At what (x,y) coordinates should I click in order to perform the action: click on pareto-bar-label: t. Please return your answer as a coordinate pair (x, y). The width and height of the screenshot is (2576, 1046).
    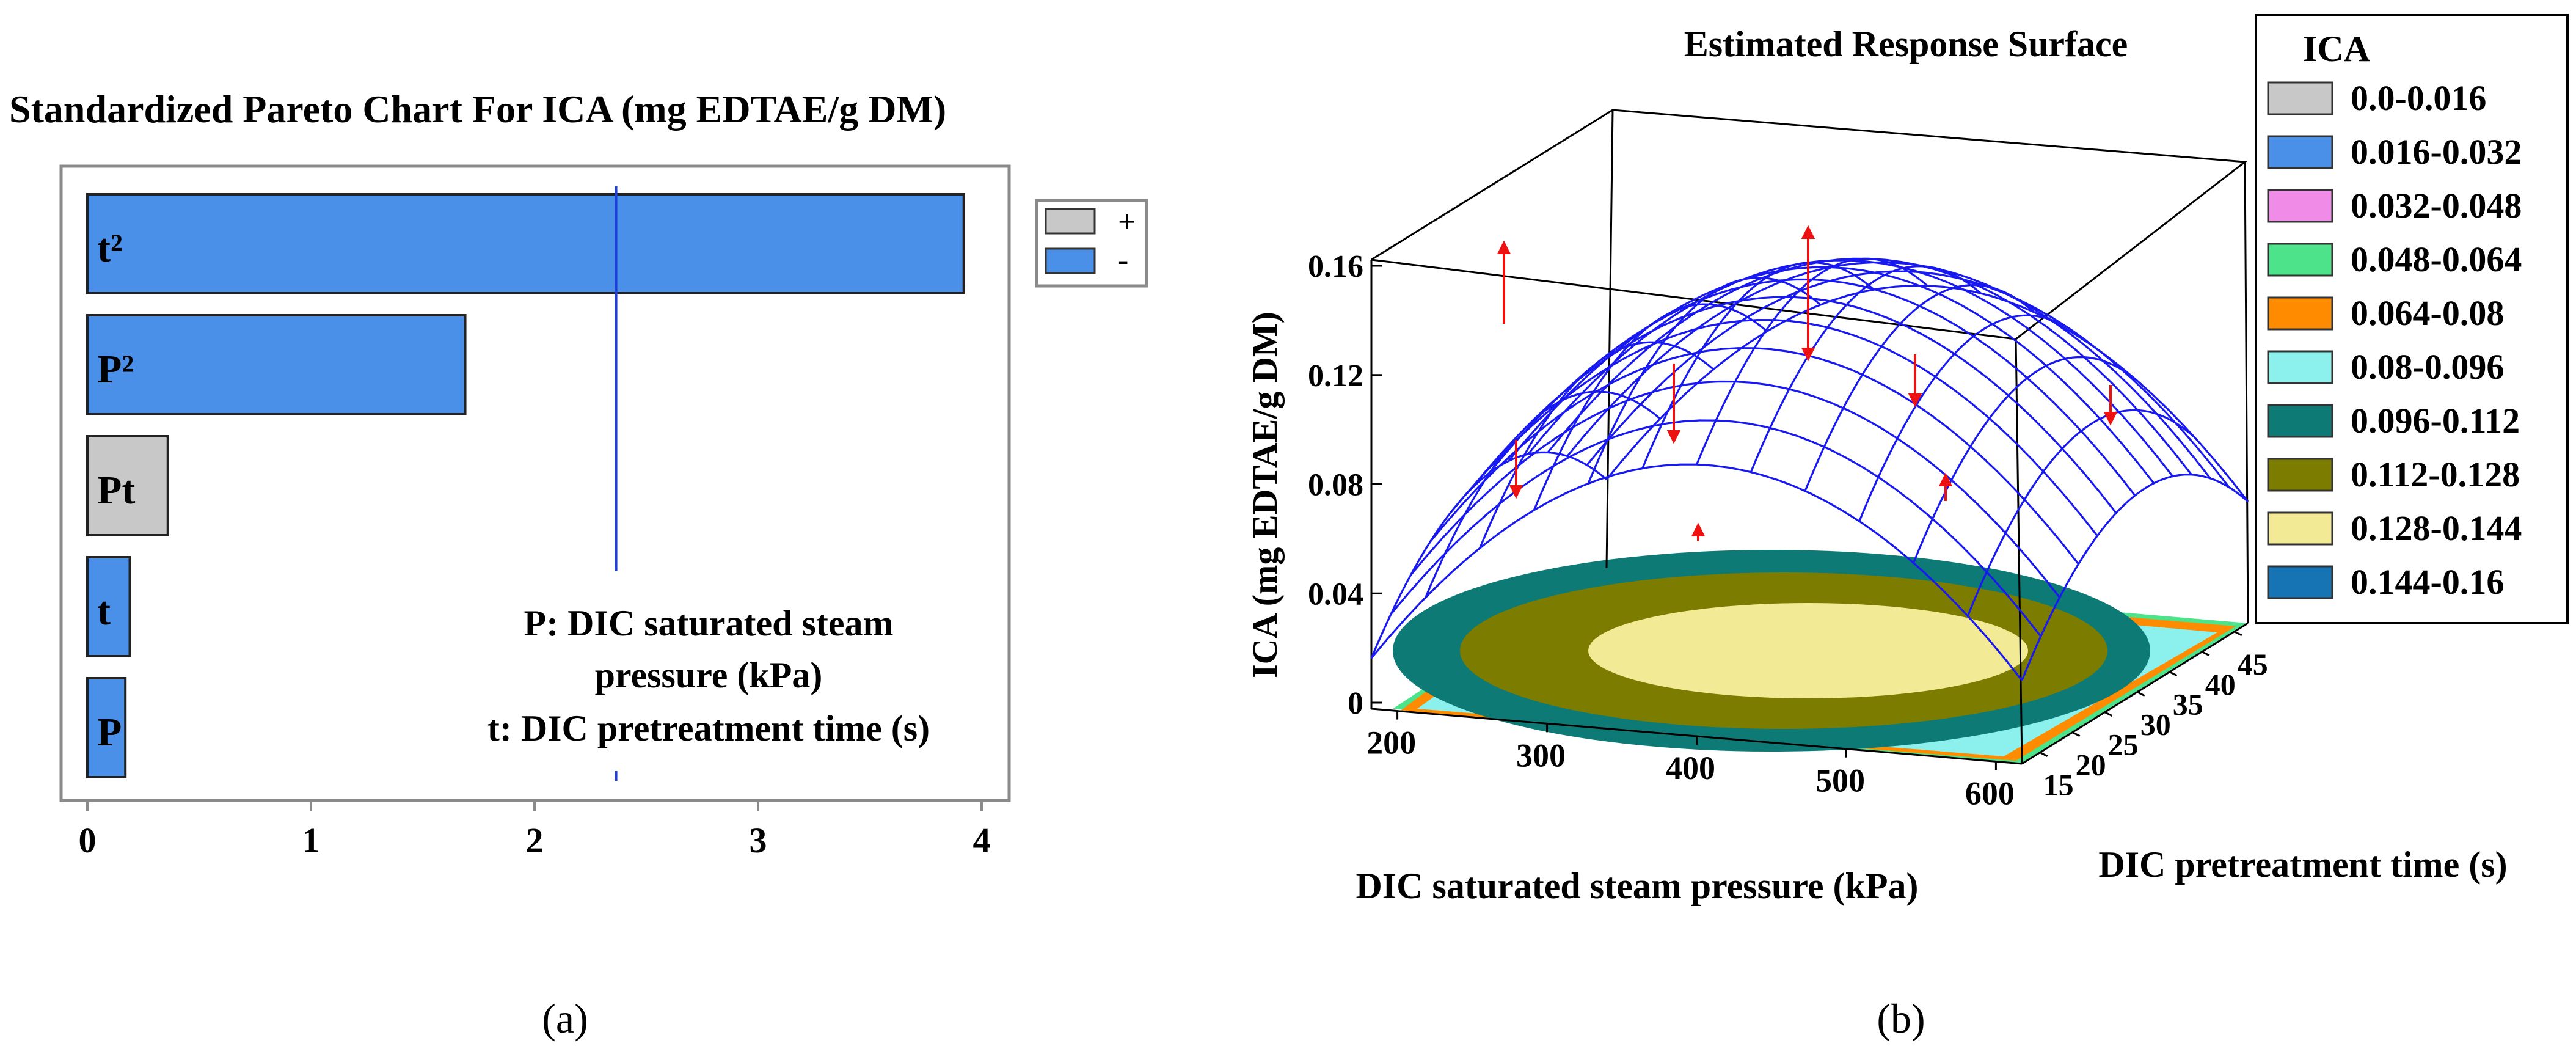
    Looking at the image, I should click on (104, 611).